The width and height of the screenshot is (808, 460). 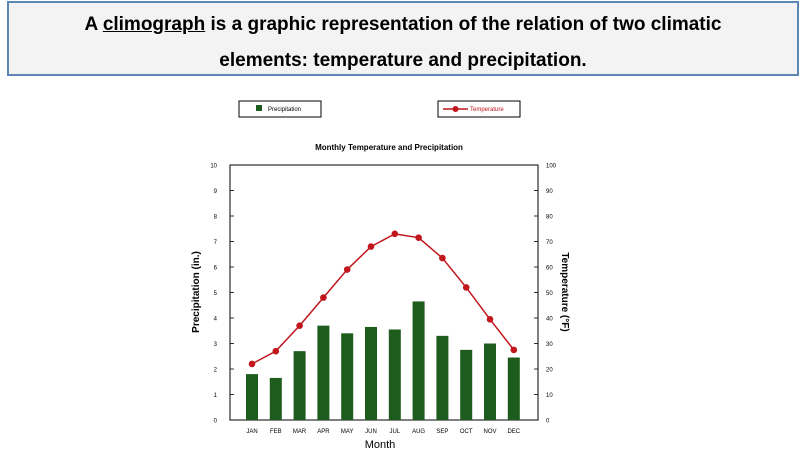 I want to click on month-label: MAY, so click(x=347, y=432).